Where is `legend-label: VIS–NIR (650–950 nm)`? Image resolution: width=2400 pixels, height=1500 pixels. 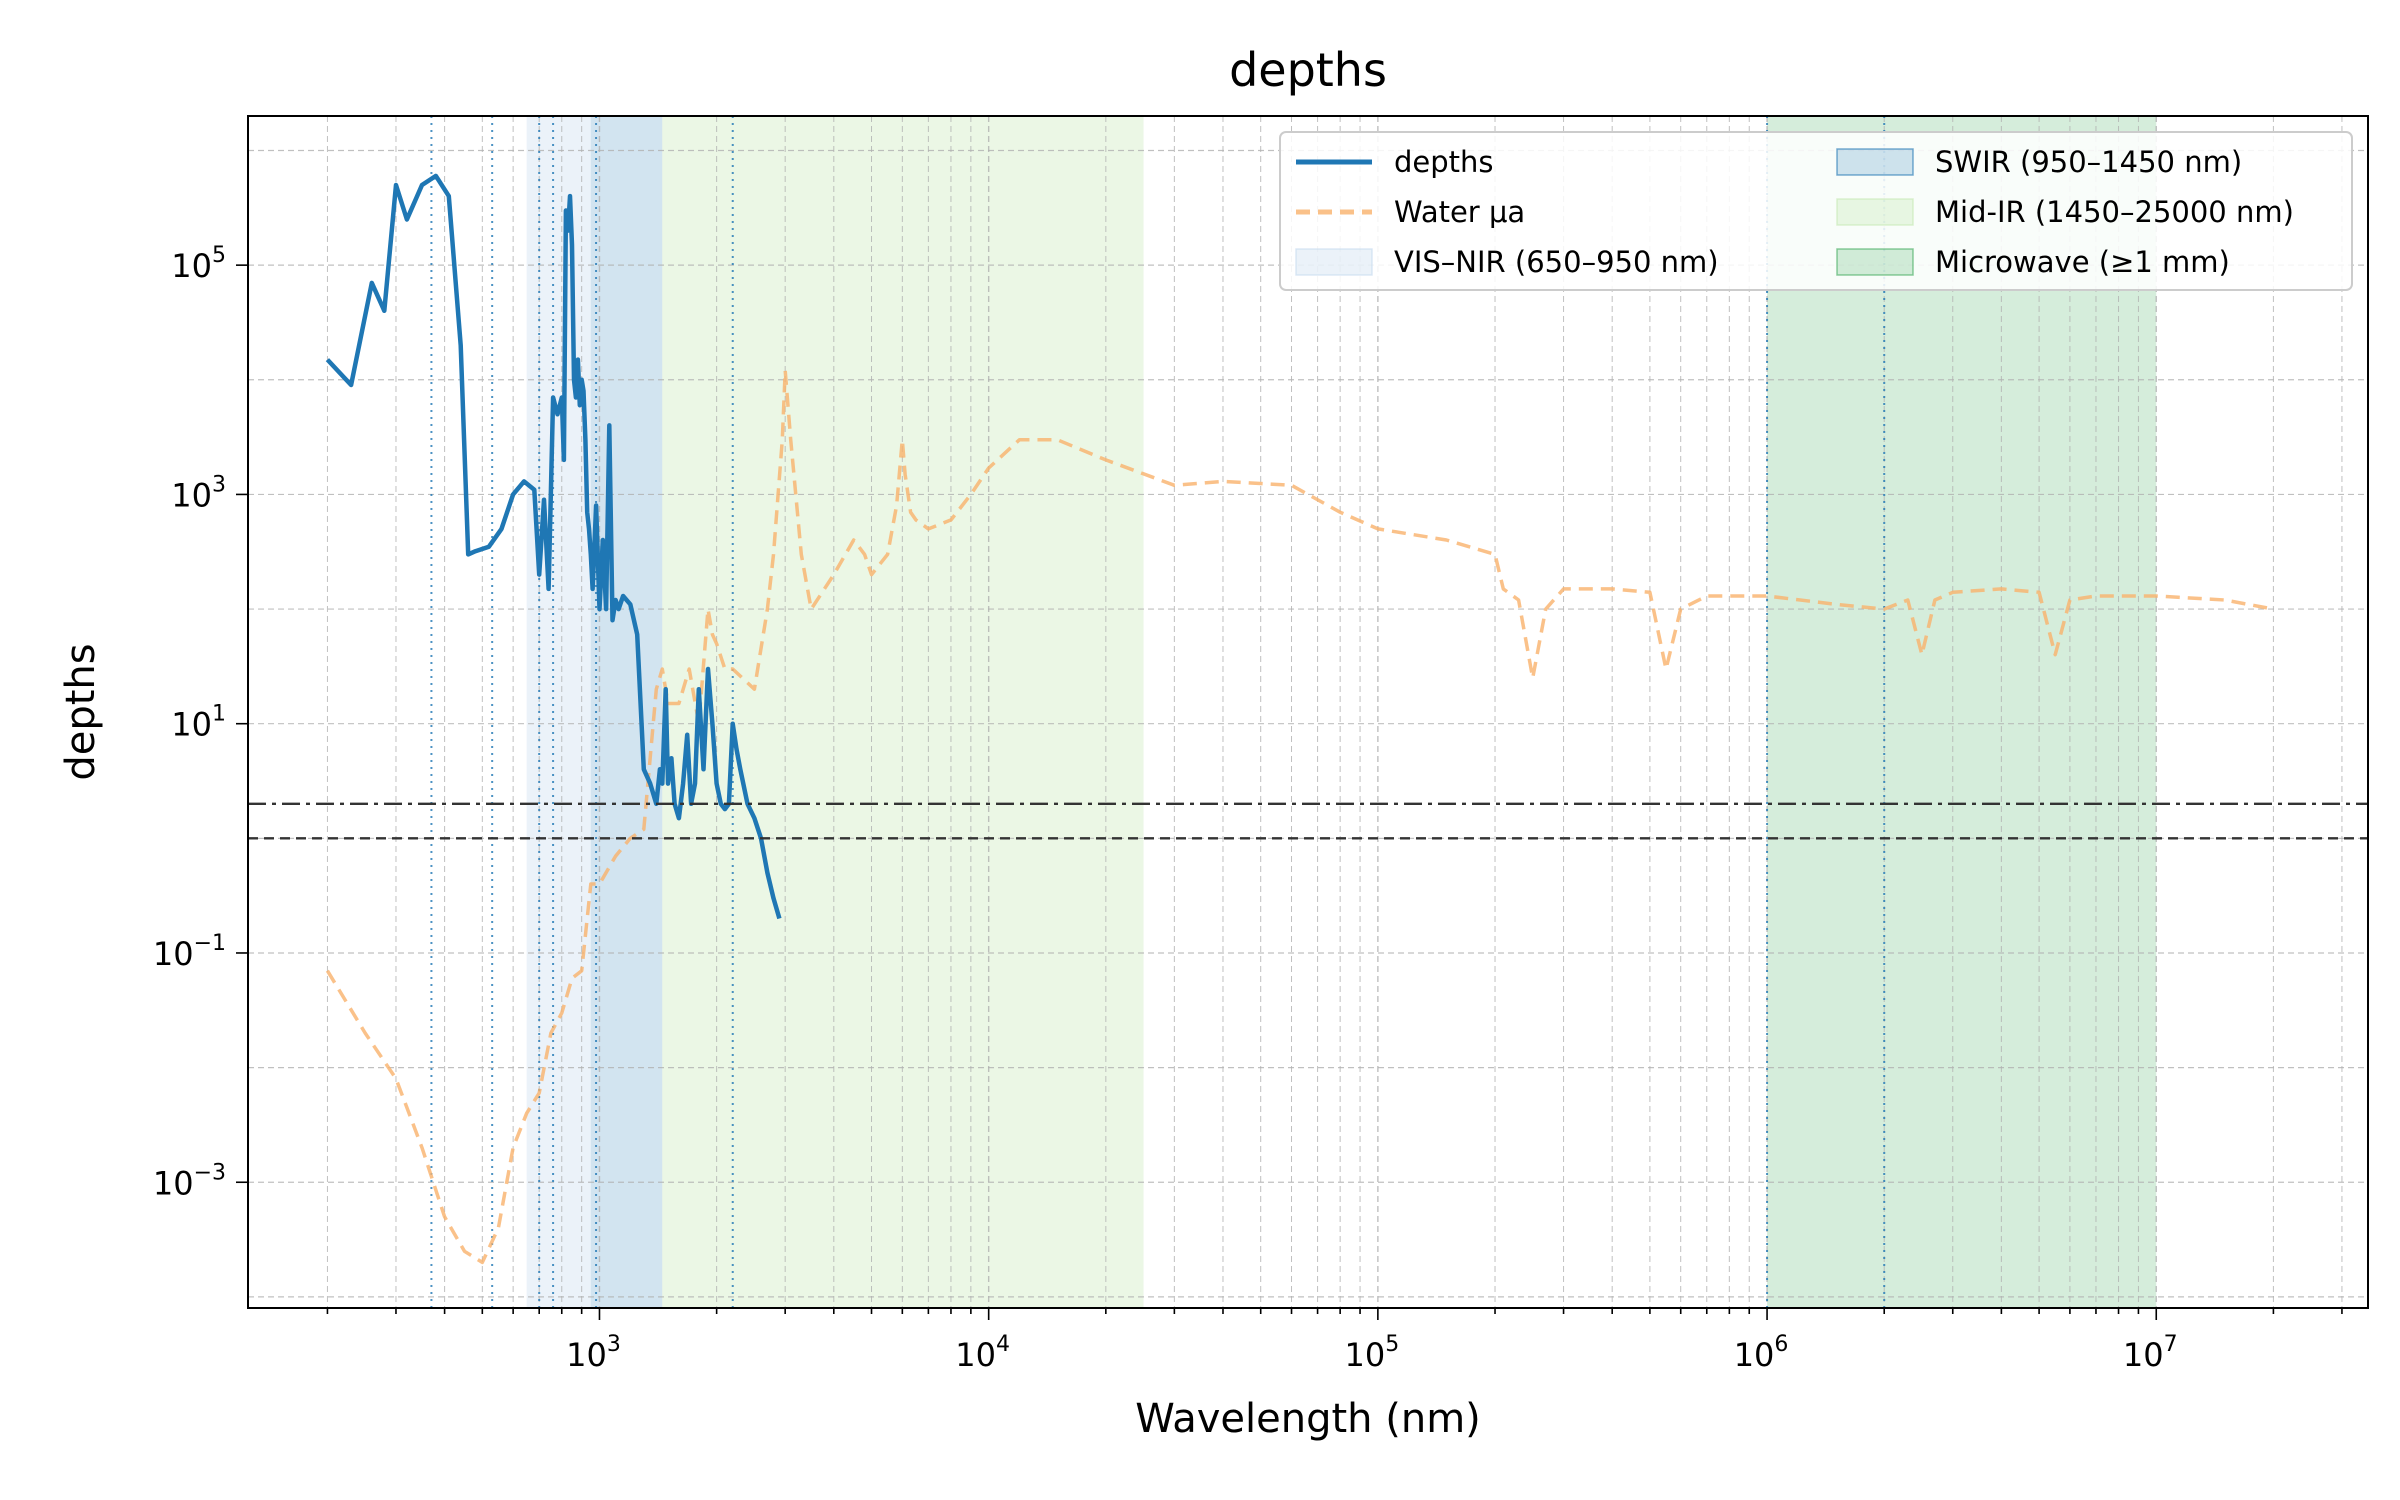
legend-label: VIS–NIR (650–950 nm) is located at coordinates (1556, 262).